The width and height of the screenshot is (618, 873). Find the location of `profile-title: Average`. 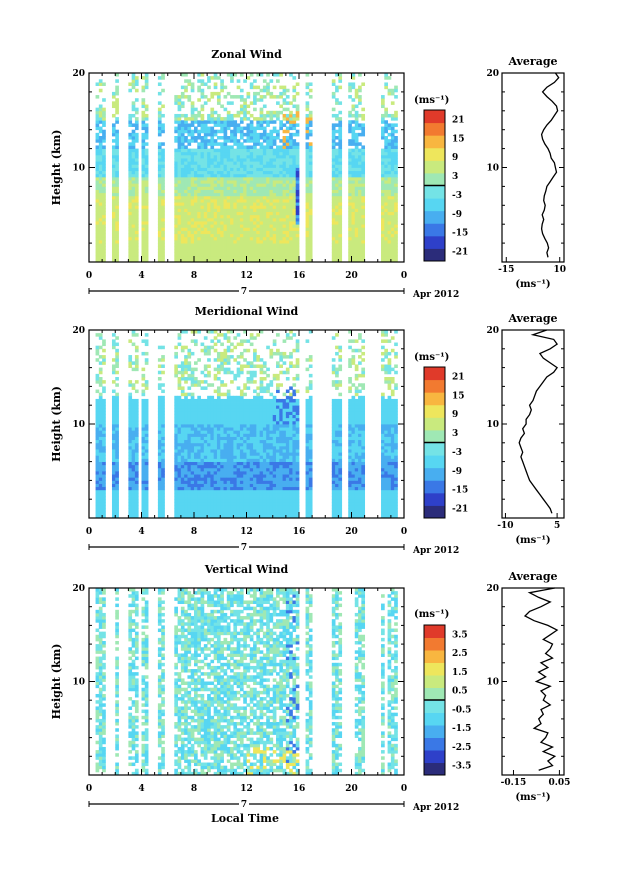

profile-title: Average is located at coordinates (532, 61).